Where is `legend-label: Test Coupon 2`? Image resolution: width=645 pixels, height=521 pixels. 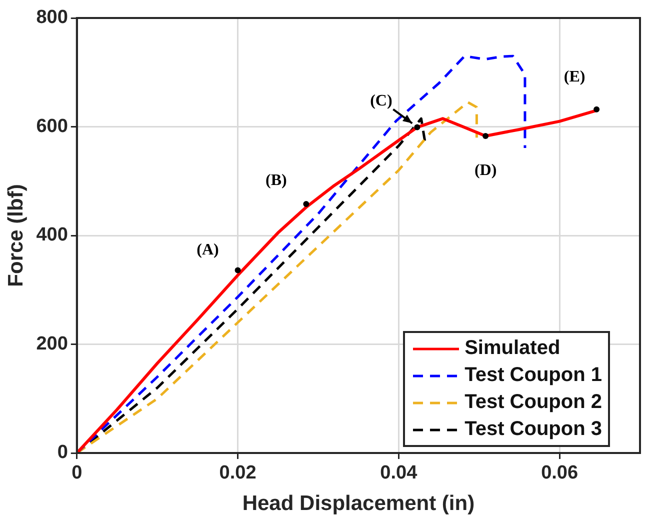
legend-label: Test Coupon 2 is located at coordinates (533, 402).